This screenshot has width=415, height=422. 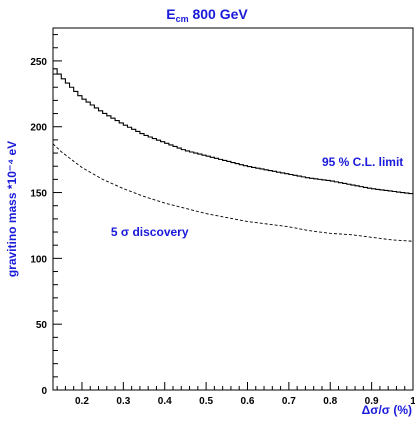 I want to click on x-tick-label: 0.5, so click(x=206, y=401).